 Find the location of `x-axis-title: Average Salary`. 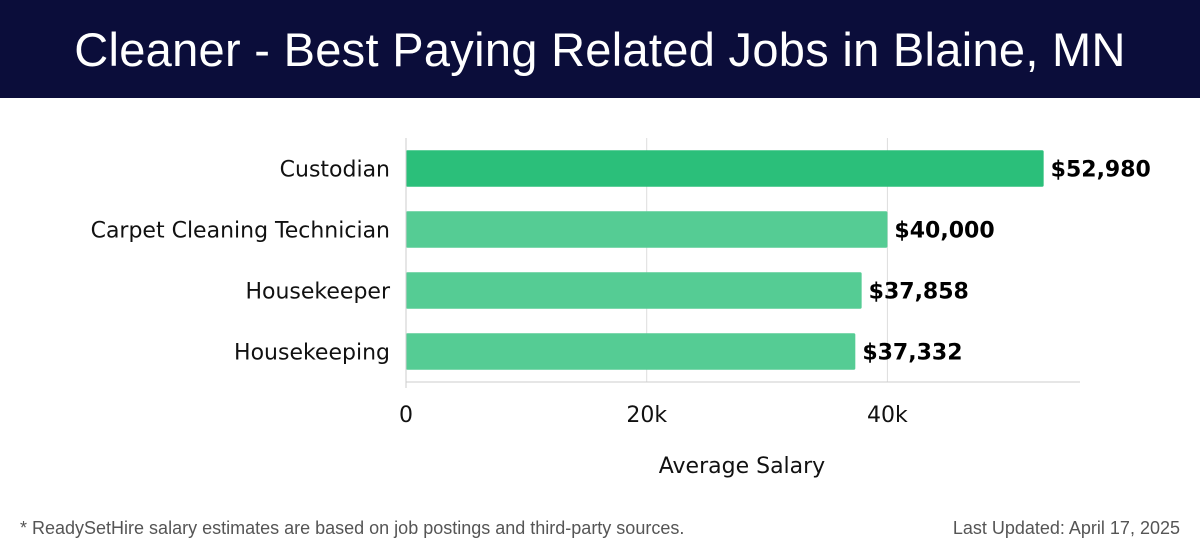

x-axis-title: Average Salary is located at coordinates (742, 466).